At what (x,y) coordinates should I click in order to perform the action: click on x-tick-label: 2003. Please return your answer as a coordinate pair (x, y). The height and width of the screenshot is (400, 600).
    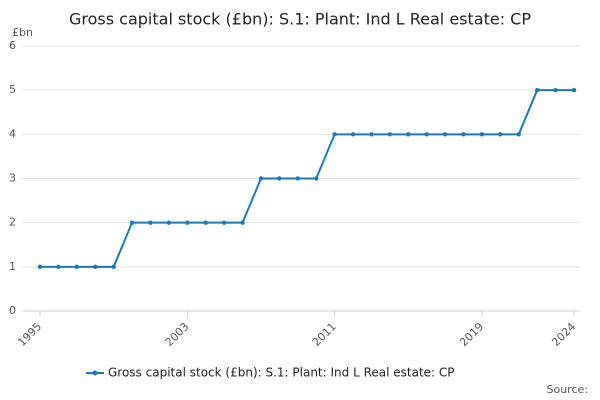
    Looking at the image, I should click on (177, 334).